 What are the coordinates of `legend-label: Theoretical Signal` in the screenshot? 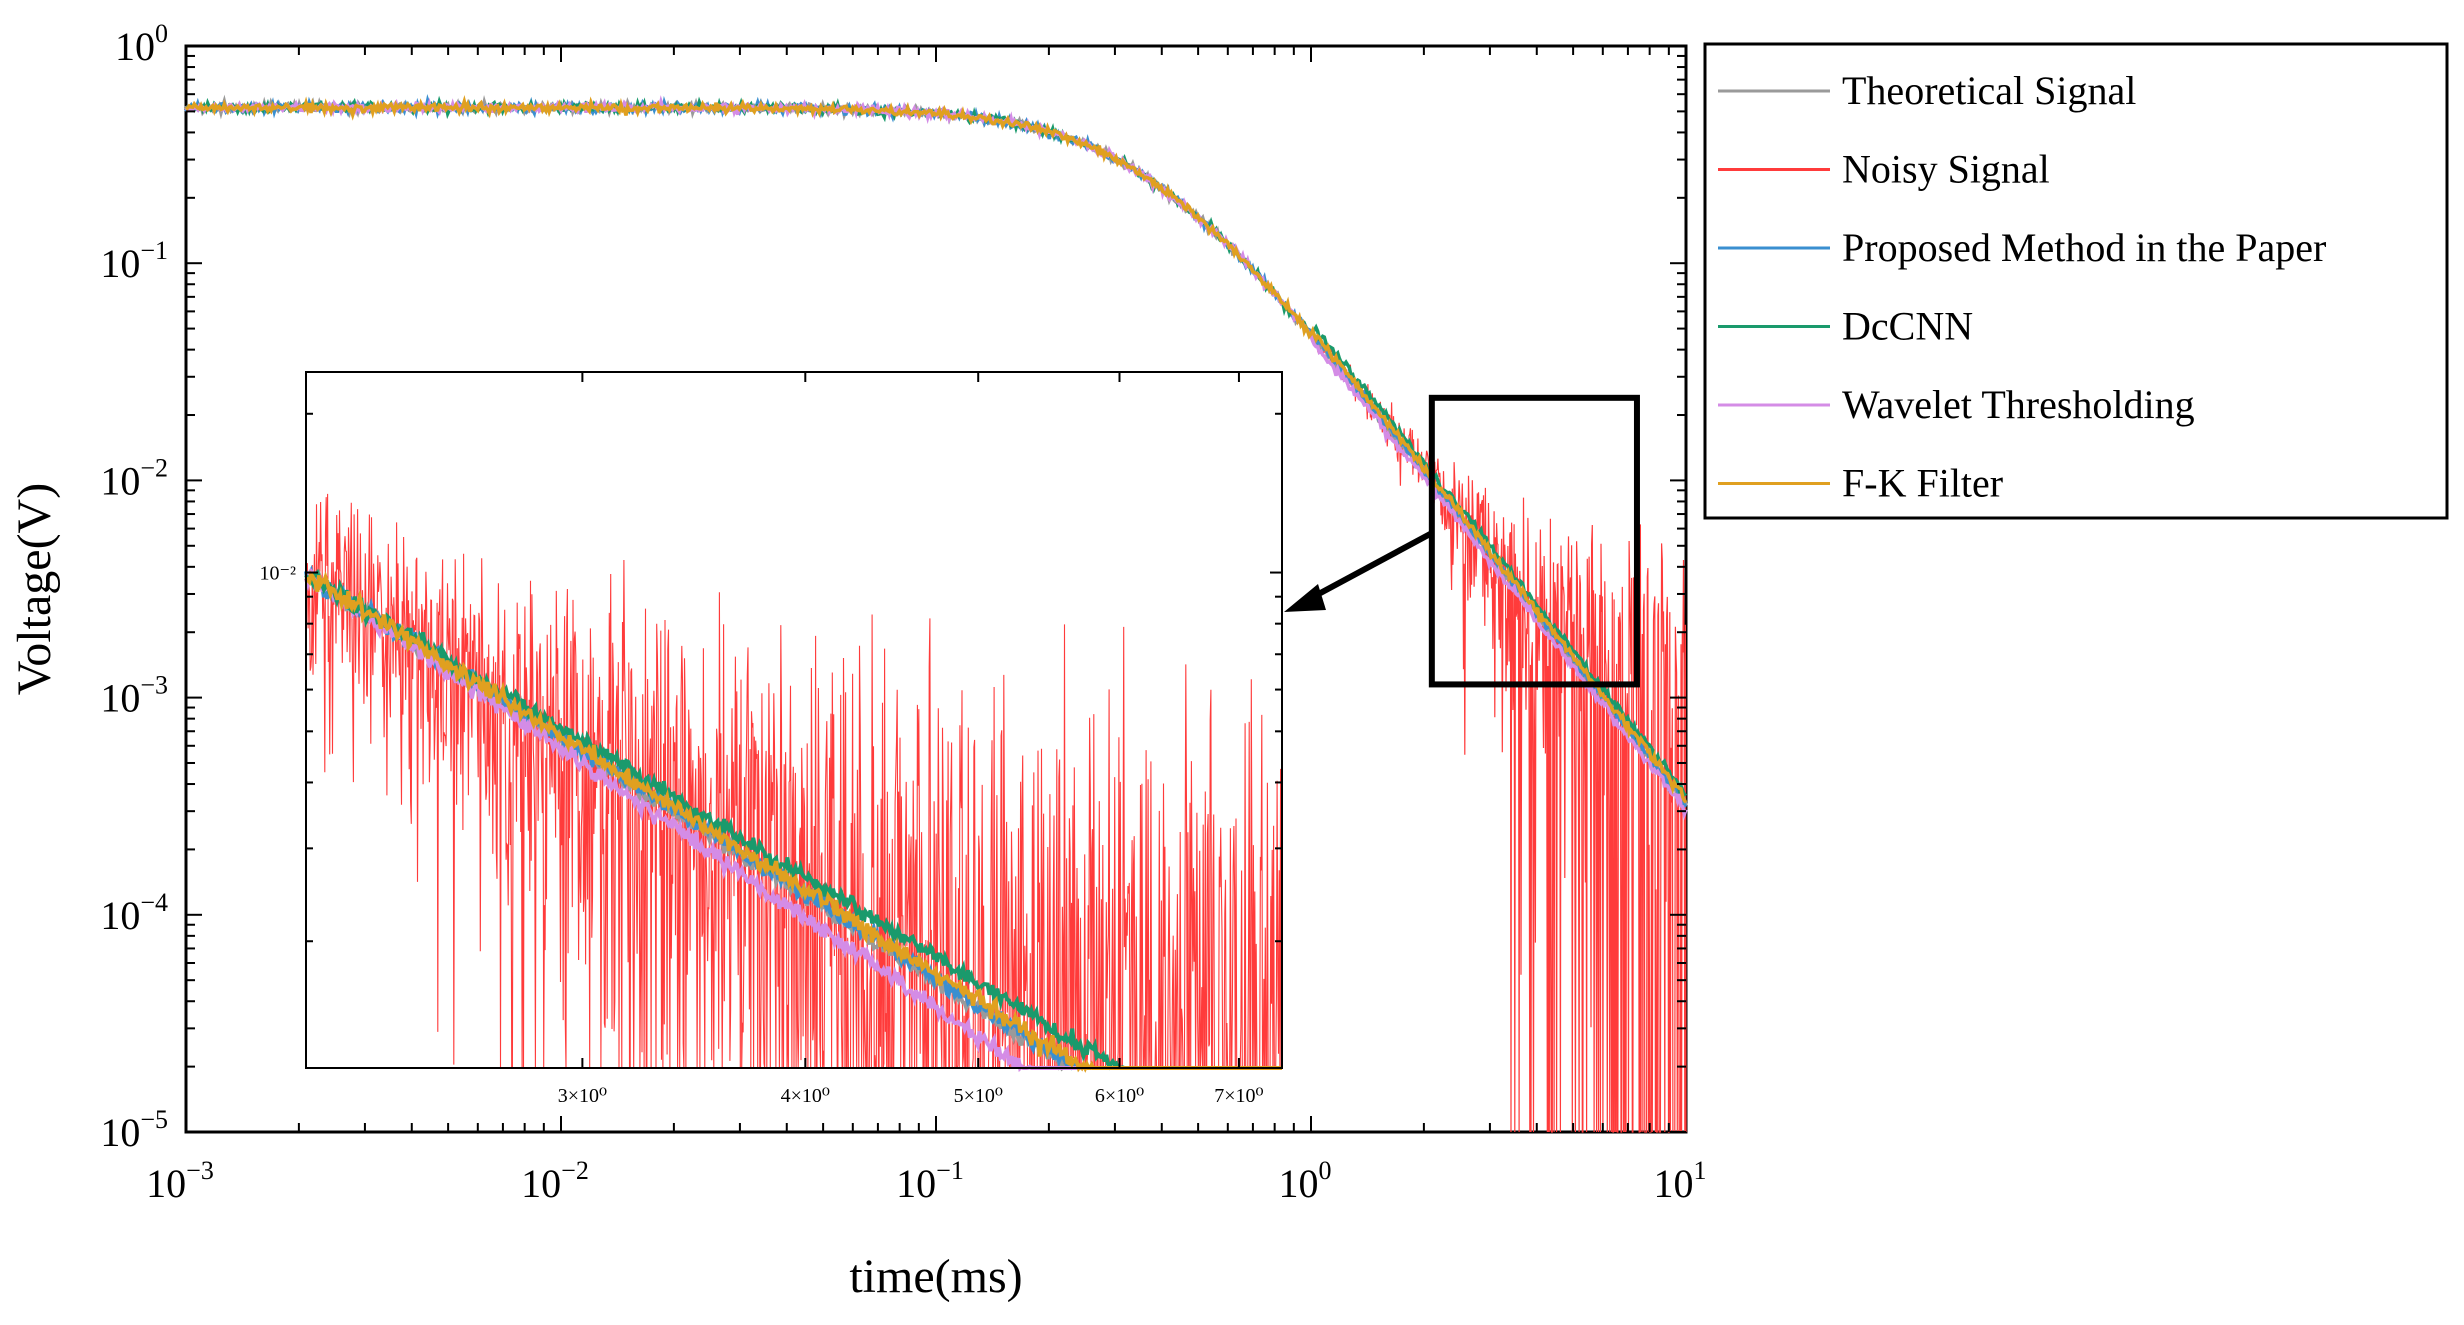 It's located at (1989, 90).